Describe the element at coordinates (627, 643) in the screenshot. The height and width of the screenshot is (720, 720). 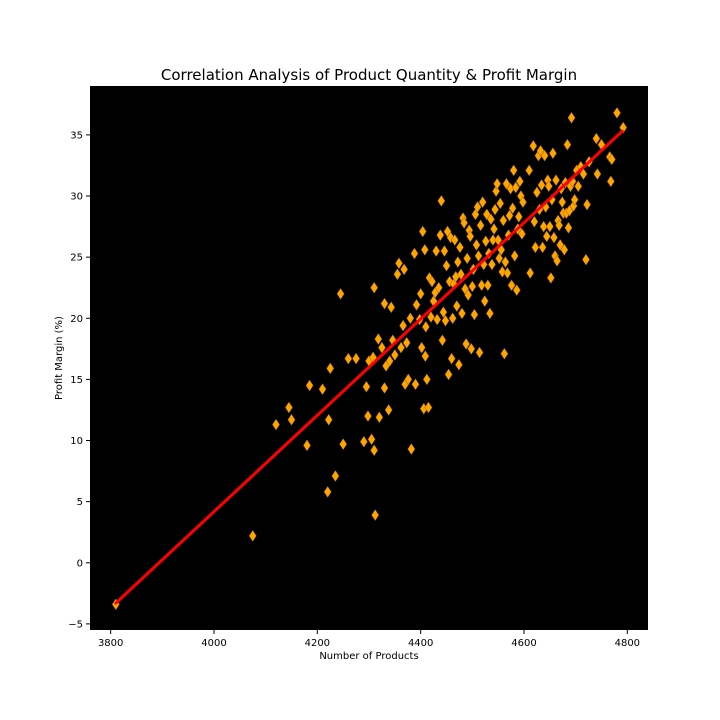
I see `x-tick-label: 4800` at that location.